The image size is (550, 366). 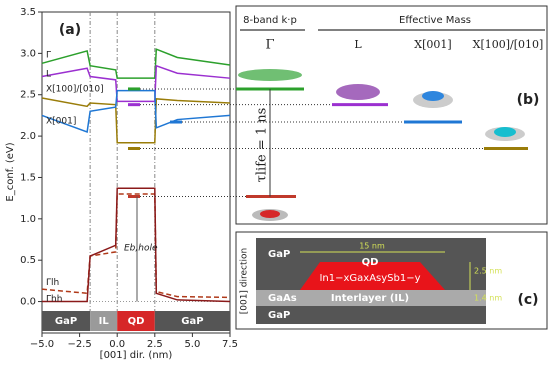 I want to click on dimension: 2.5 nm, so click(x=488, y=271).